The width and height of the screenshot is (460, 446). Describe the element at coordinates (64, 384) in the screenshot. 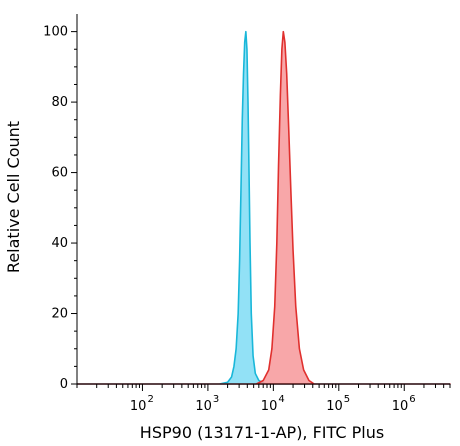

I see `y-tick-label: 0` at that location.